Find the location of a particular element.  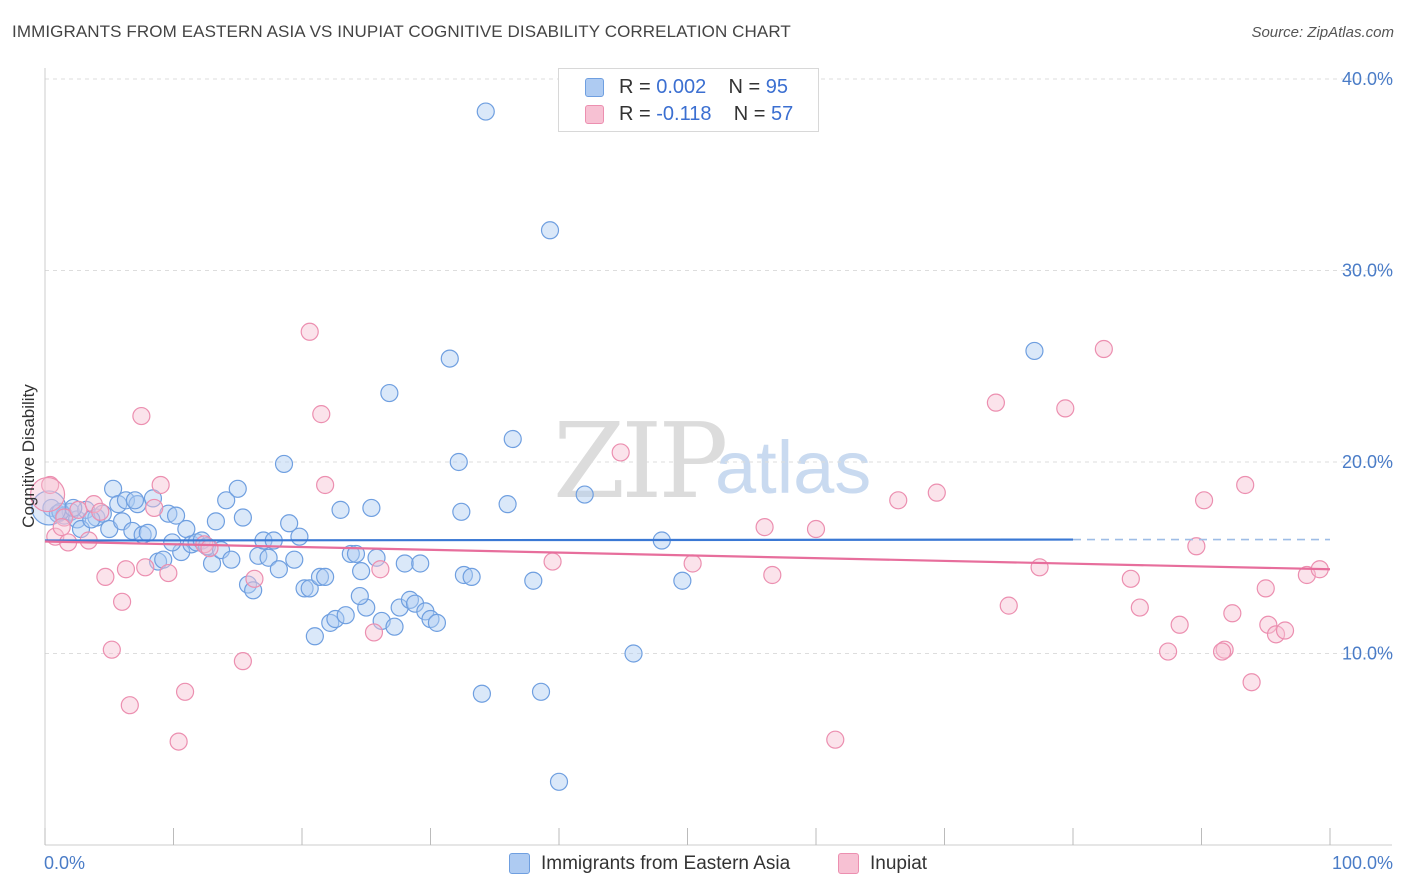

trend-lines is located at coordinates (687, 554).